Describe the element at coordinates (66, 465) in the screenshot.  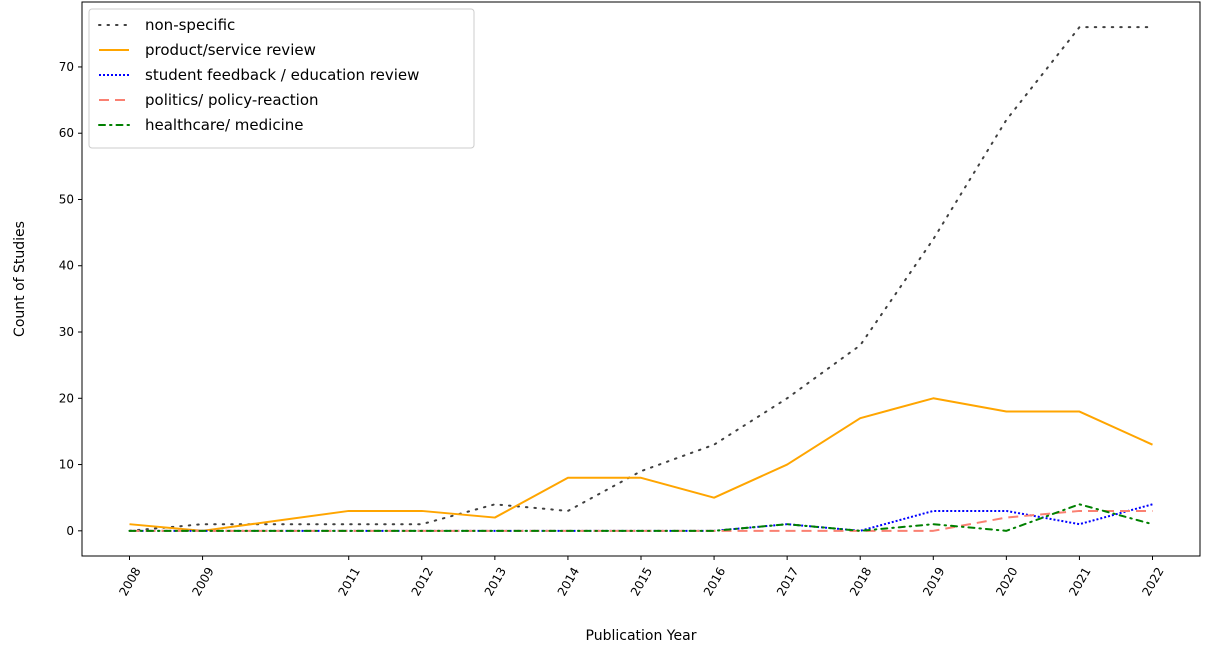
I see `y-tick-label: 10` at that location.